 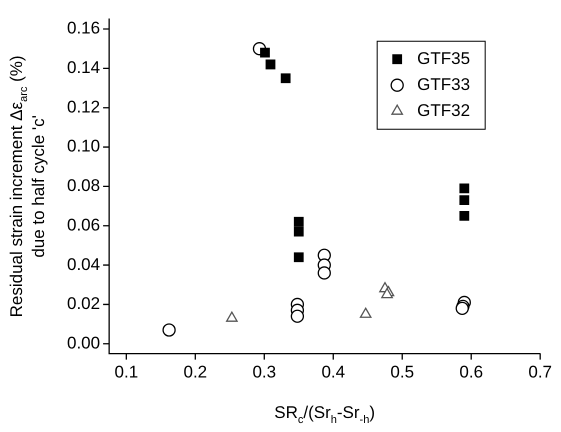 What do you see at coordinates (83, 146) in the screenshot?
I see `y-tick-label: 0.10` at bounding box center [83, 146].